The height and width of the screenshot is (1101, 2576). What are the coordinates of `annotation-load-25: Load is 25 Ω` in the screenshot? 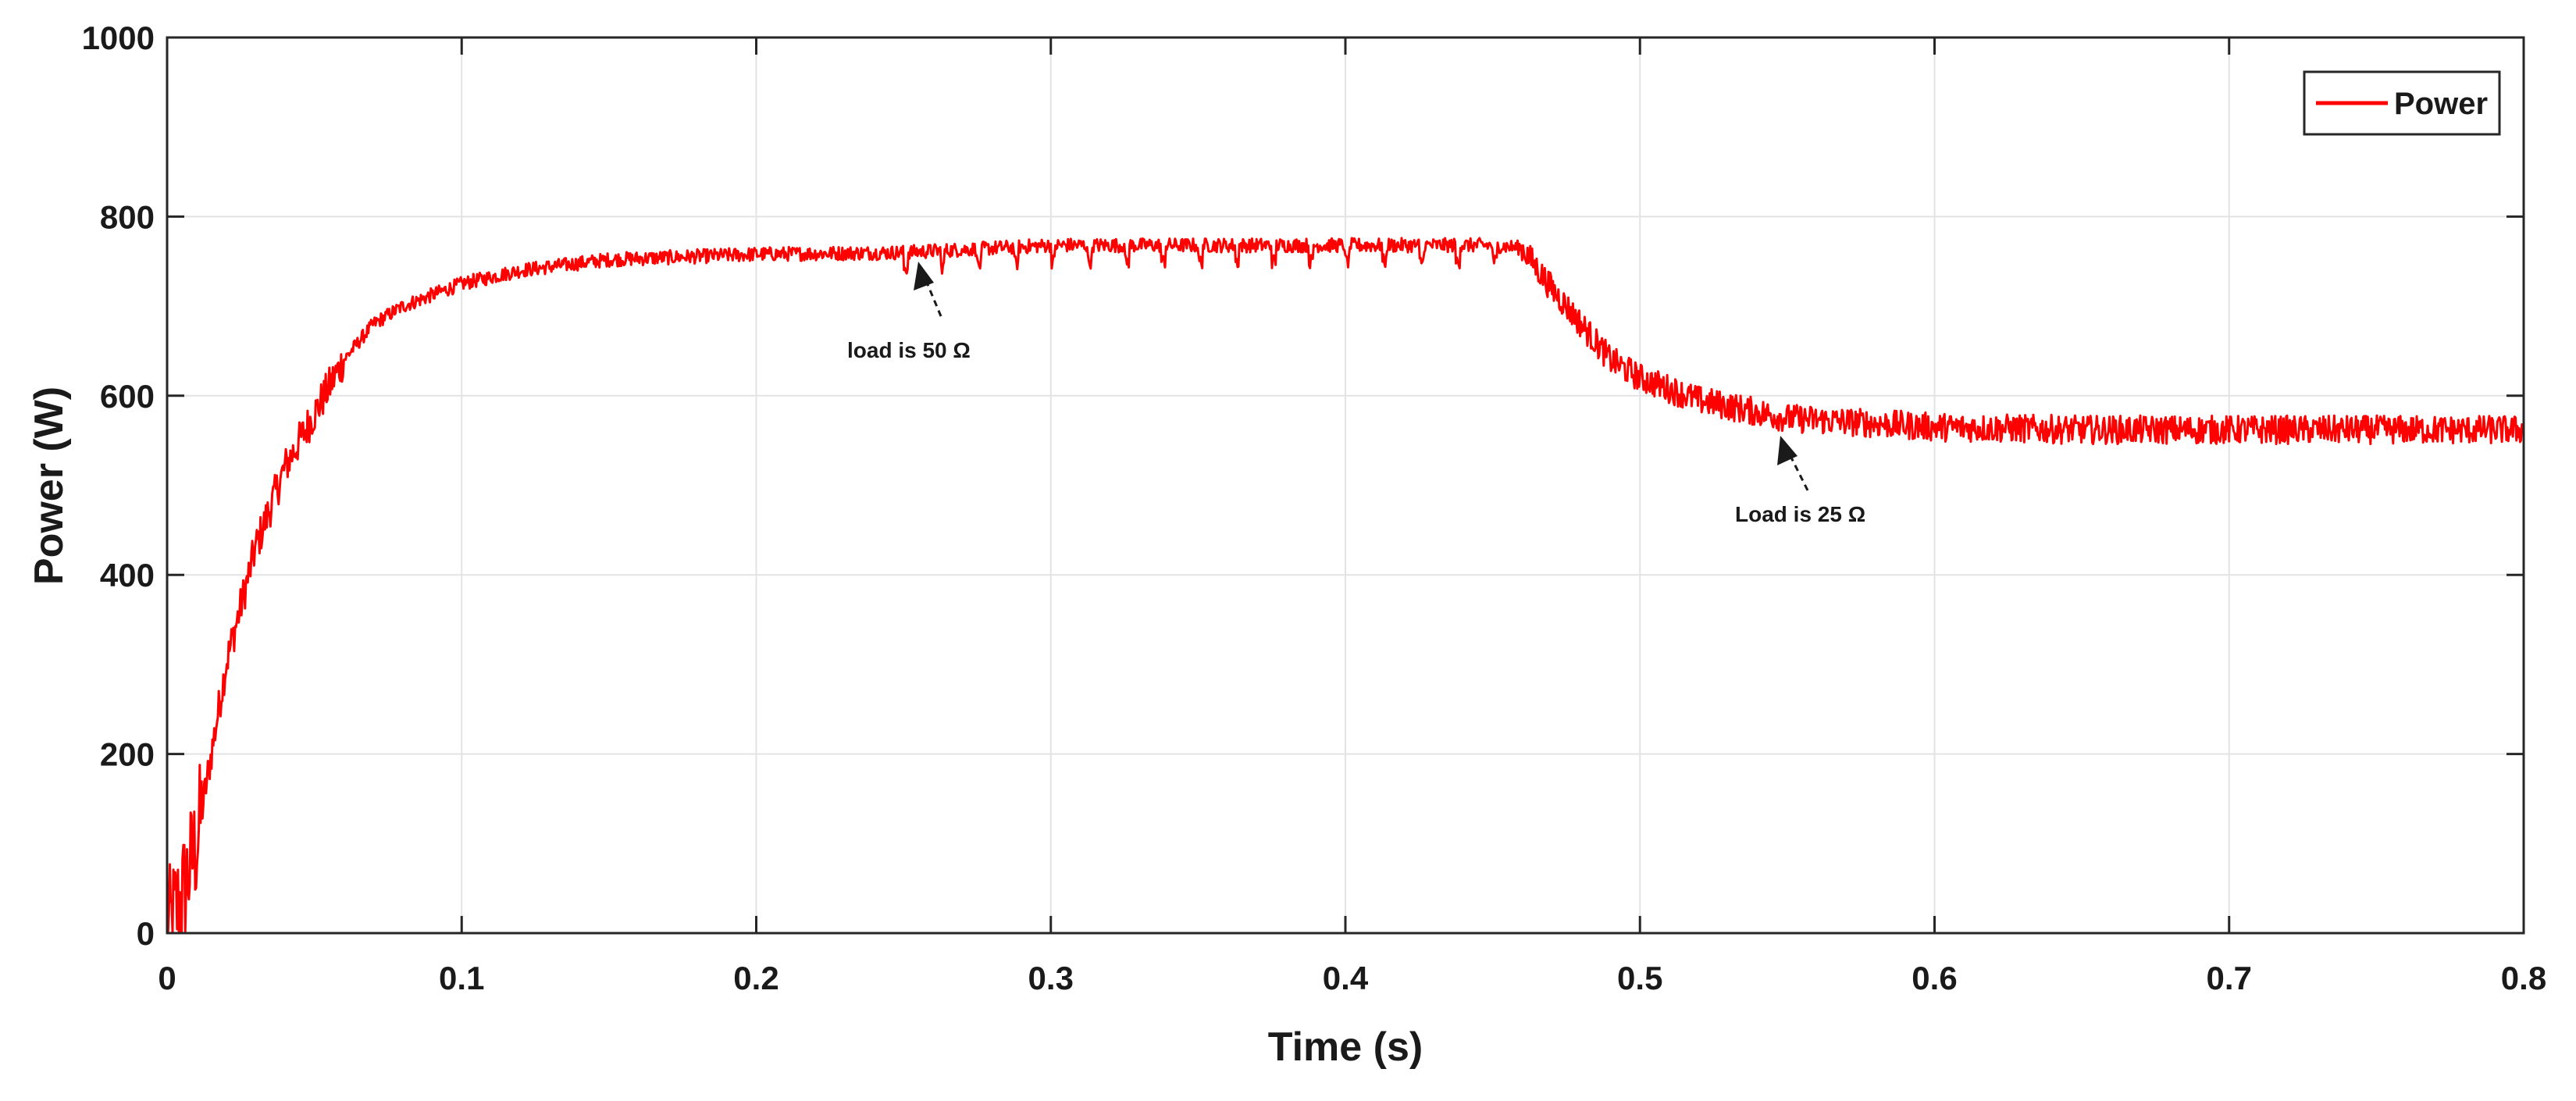 It's located at (1800, 481).